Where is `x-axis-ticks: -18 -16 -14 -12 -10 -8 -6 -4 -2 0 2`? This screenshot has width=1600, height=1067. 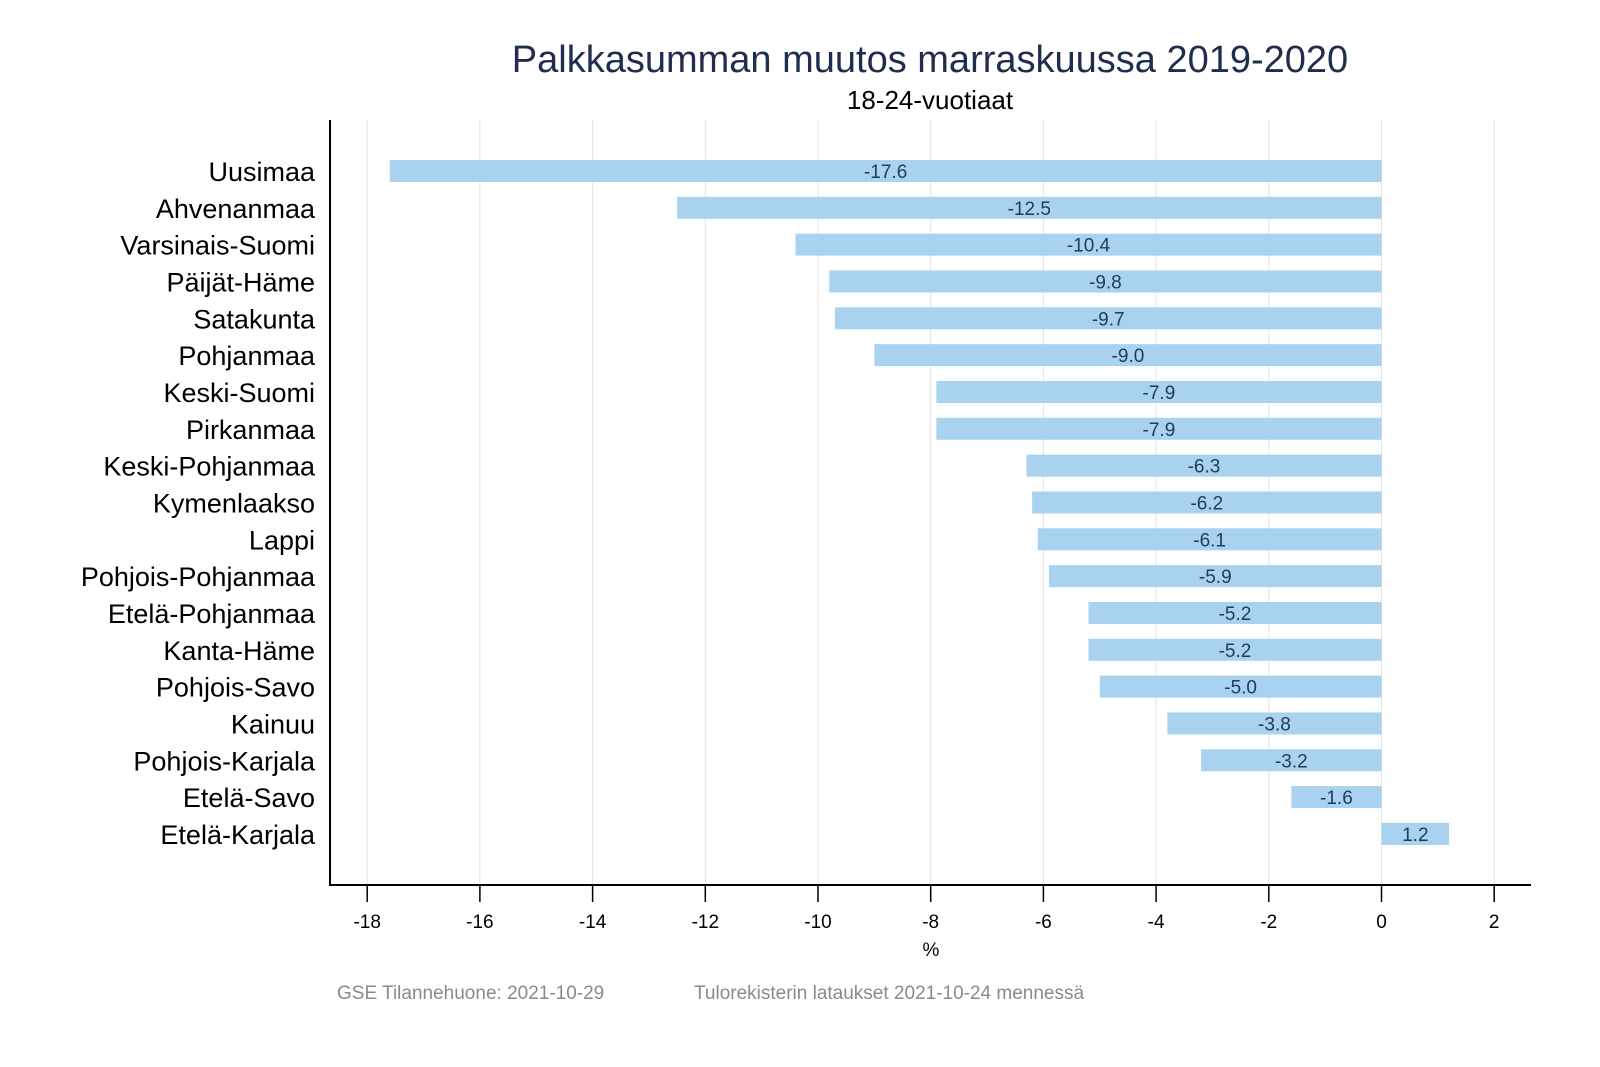 x-axis-ticks: -18 -16 -14 -12 -10 -8 -6 -4 -2 0 2 is located at coordinates (926, 909).